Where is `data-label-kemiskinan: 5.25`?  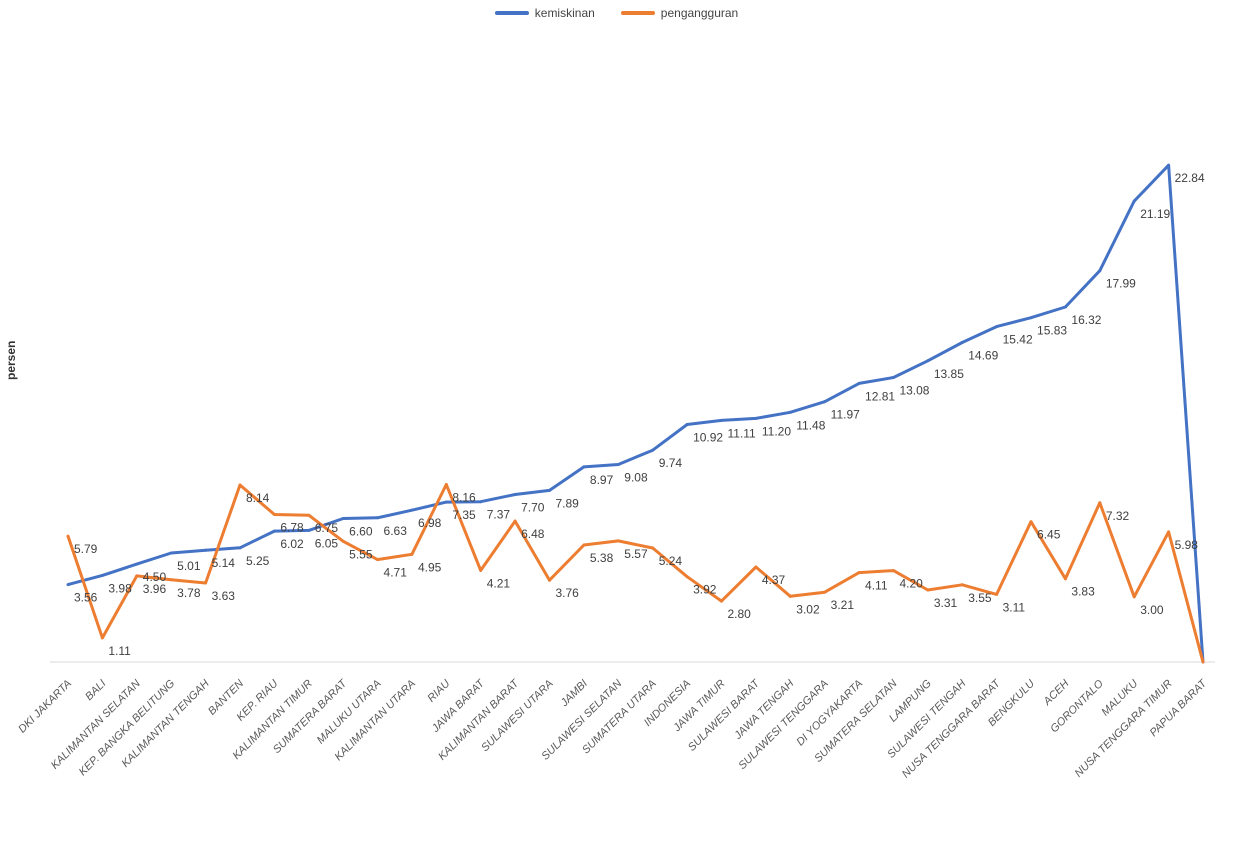 data-label-kemiskinan: 5.25 is located at coordinates (258, 561).